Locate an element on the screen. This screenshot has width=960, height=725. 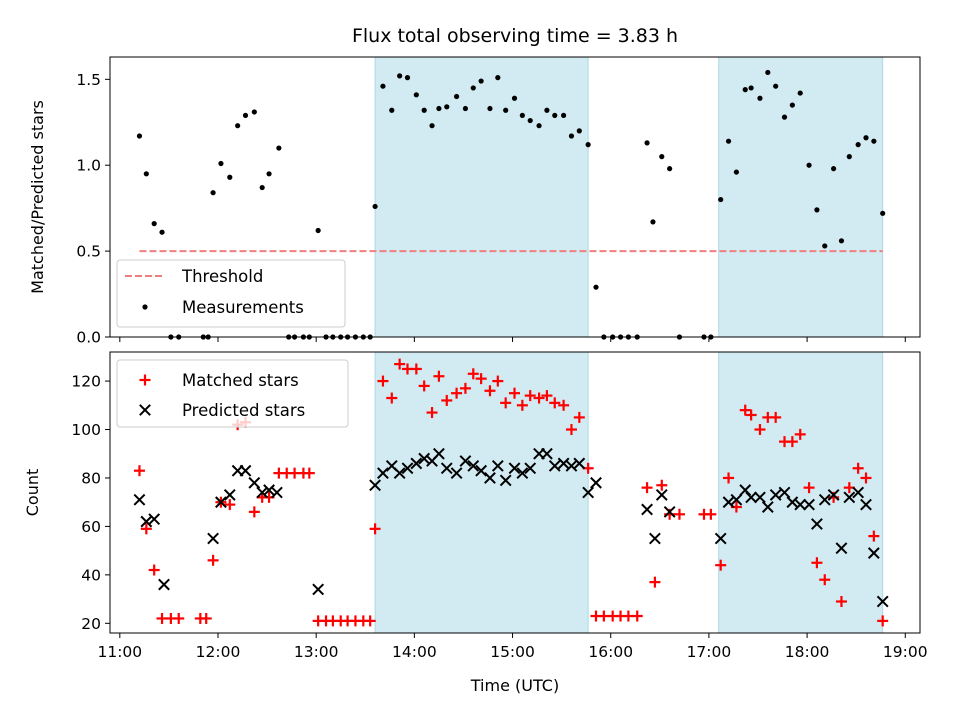
y-tick-label: 1.5 is located at coordinates (88, 80).